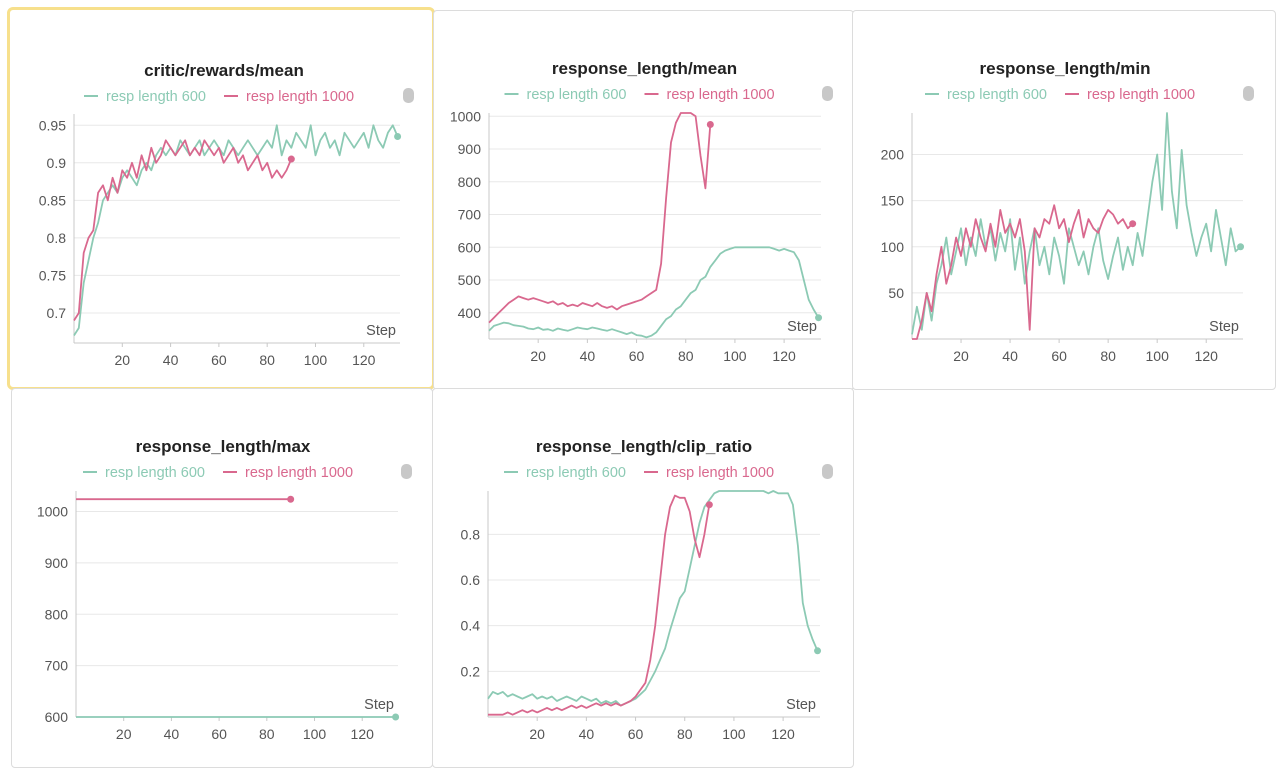  What do you see at coordinates (223, 446) in the screenshot?
I see `chart-title: response_length/max` at bounding box center [223, 446].